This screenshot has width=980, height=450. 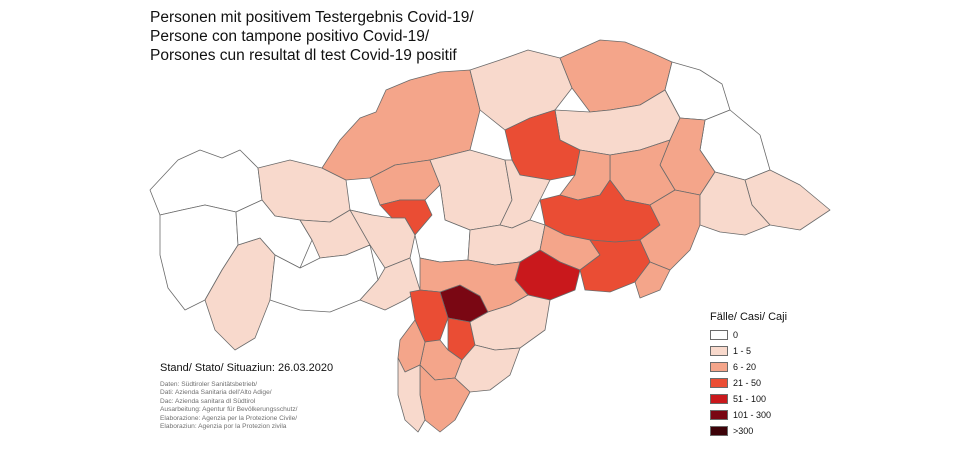 What do you see at coordinates (770, 335) in the screenshot?
I see `legend-item: 0` at bounding box center [770, 335].